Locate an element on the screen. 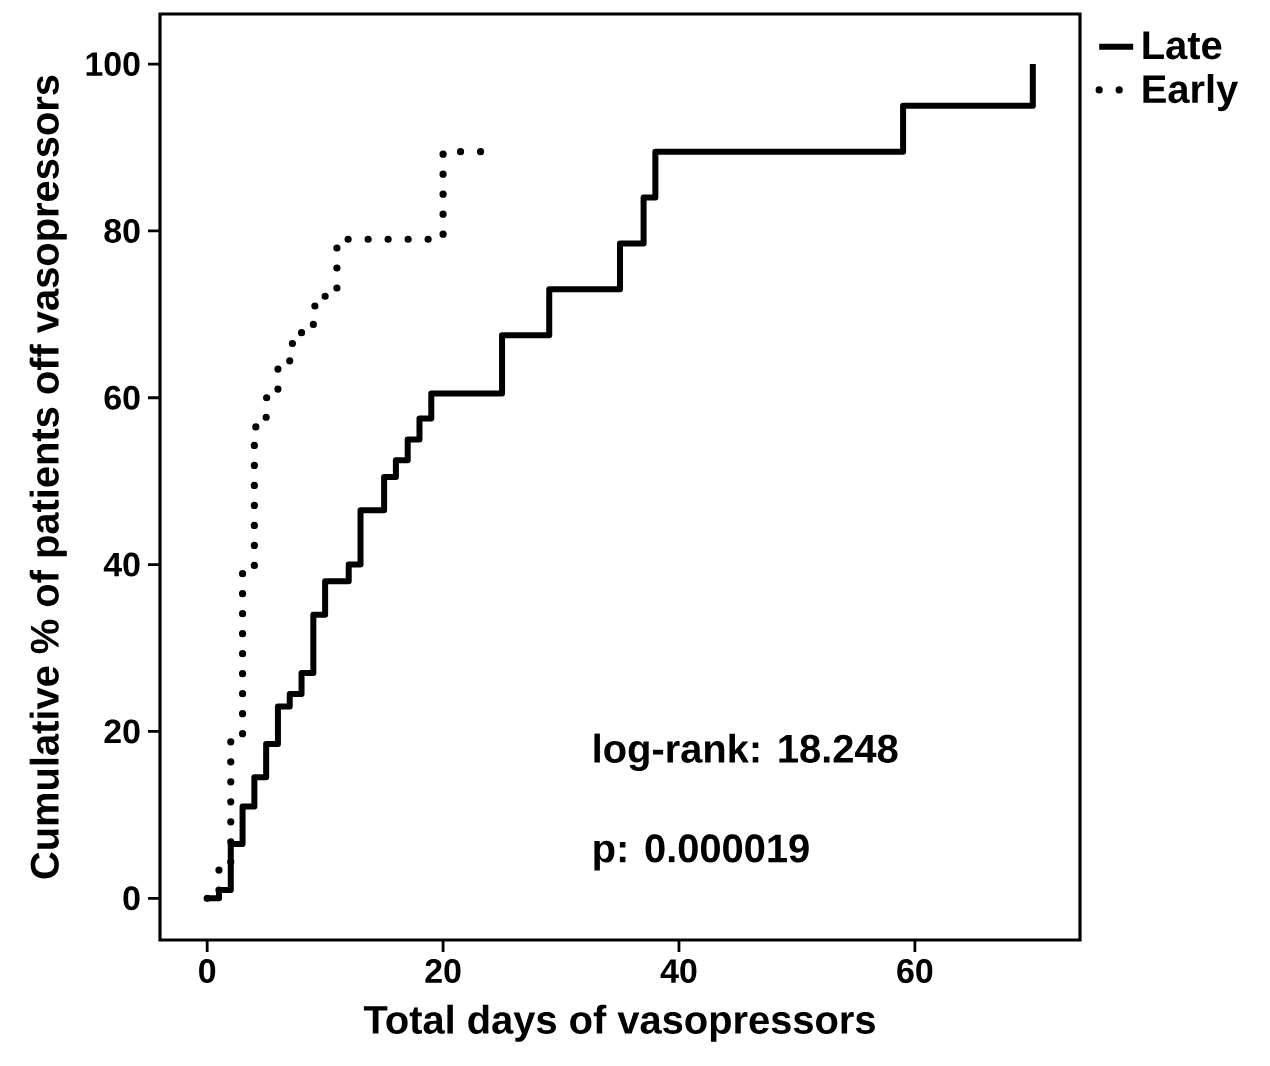 The width and height of the screenshot is (1270, 1066). annotation: log-rank: 18.248 is located at coordinates (746, 752).